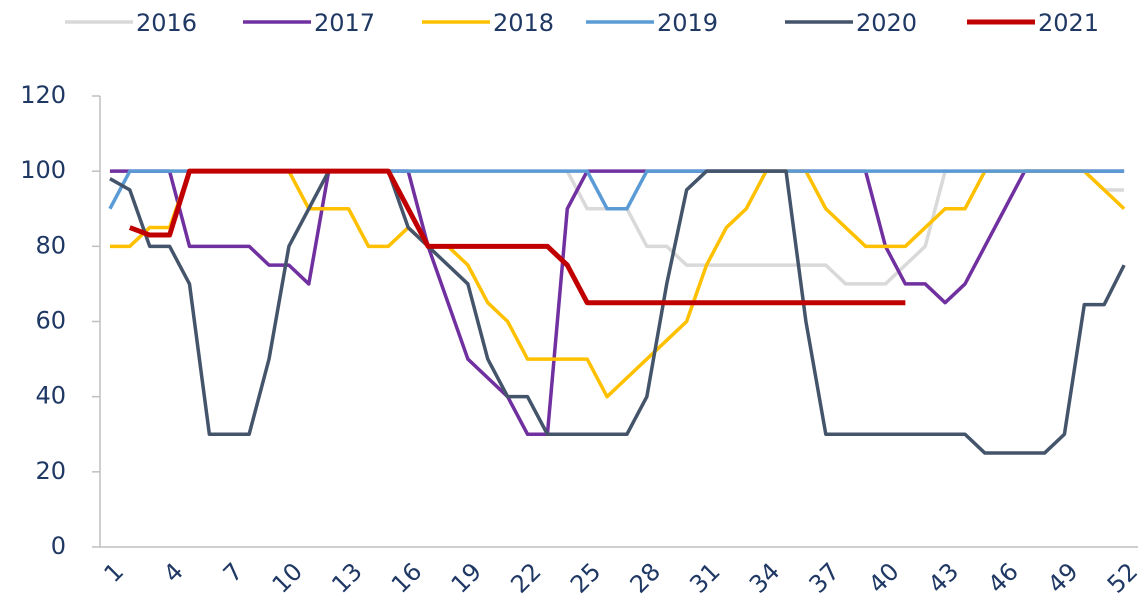  I want to click on x-tick-label: 16, so click(406, 577).